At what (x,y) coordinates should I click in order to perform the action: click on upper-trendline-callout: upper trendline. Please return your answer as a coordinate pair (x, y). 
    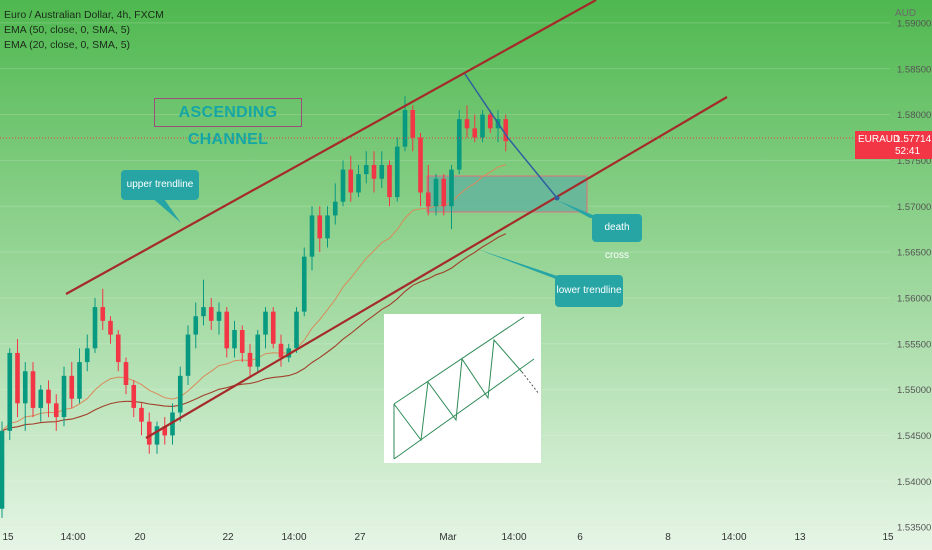
    Looking at the image, I should click on (160, 185).